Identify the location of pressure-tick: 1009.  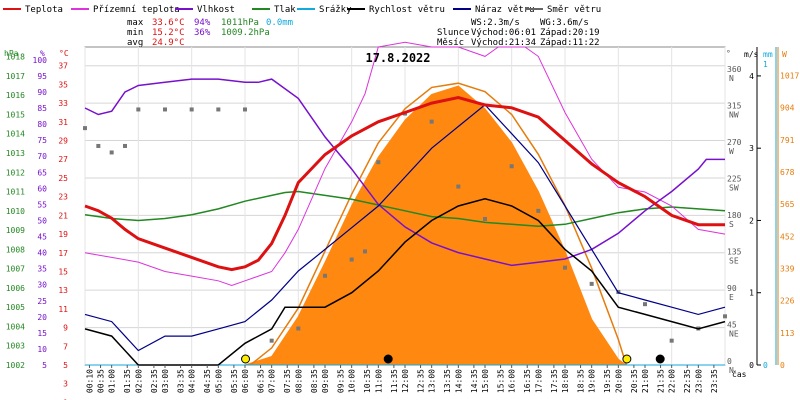
(15, 230).